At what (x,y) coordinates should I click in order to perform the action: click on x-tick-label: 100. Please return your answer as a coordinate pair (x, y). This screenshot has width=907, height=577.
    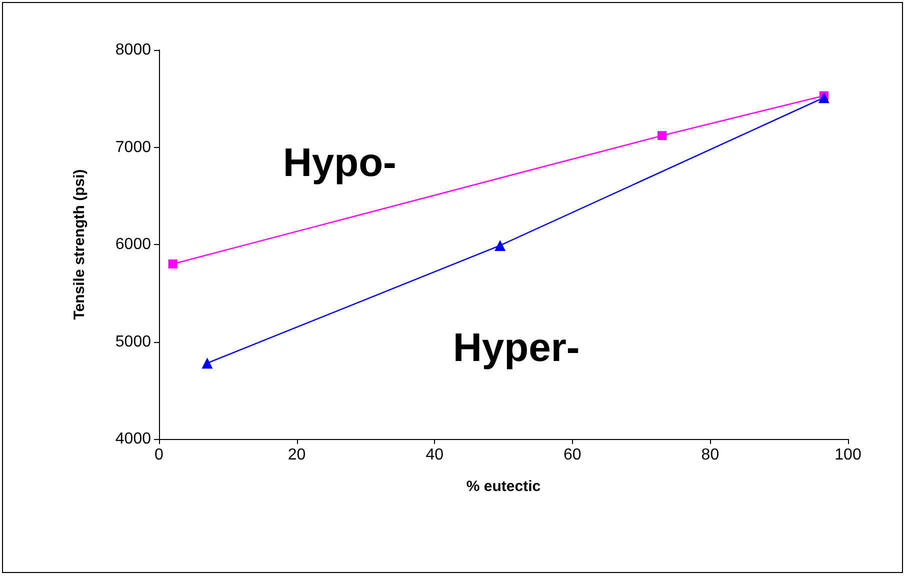
    Looking at the image, I should click on (848, 455).